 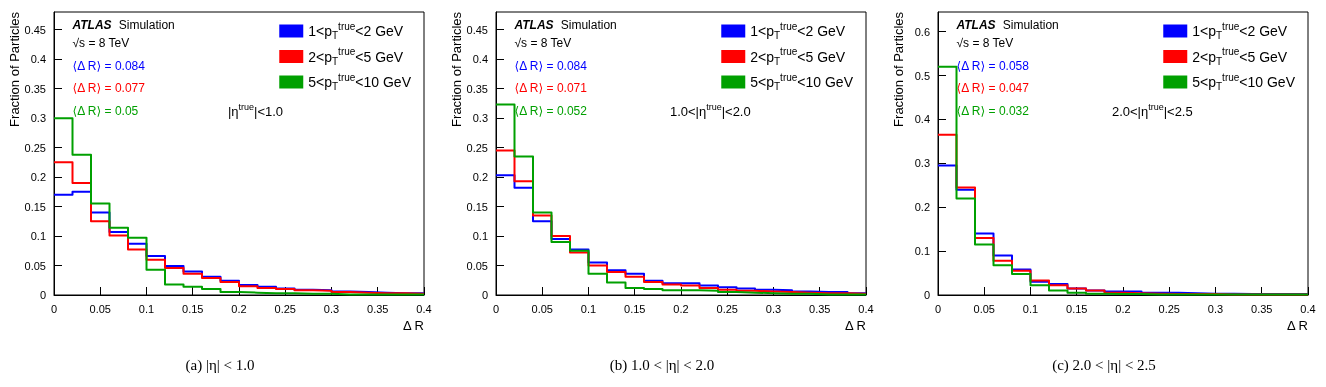 What do you see at coordinates (993, 111) in the screenshot?
I see `annotation: ⟨Δ R⟩ = 0.032` at bounding box center [993, 111].